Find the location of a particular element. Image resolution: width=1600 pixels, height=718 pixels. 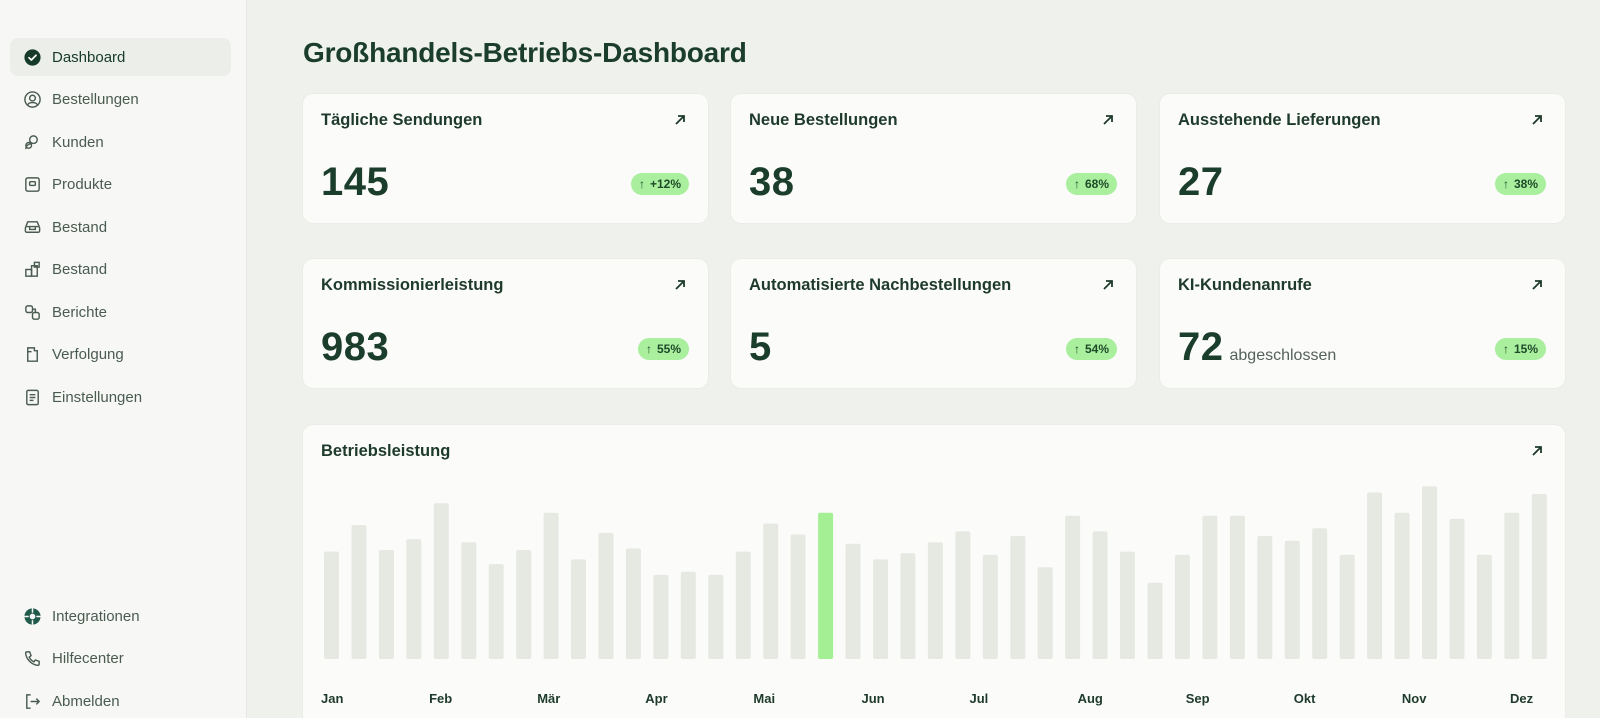

kpi-card-picking-performance: Kommissionierleistung 983 ↑ 55% is located at coordinates (505, 323).